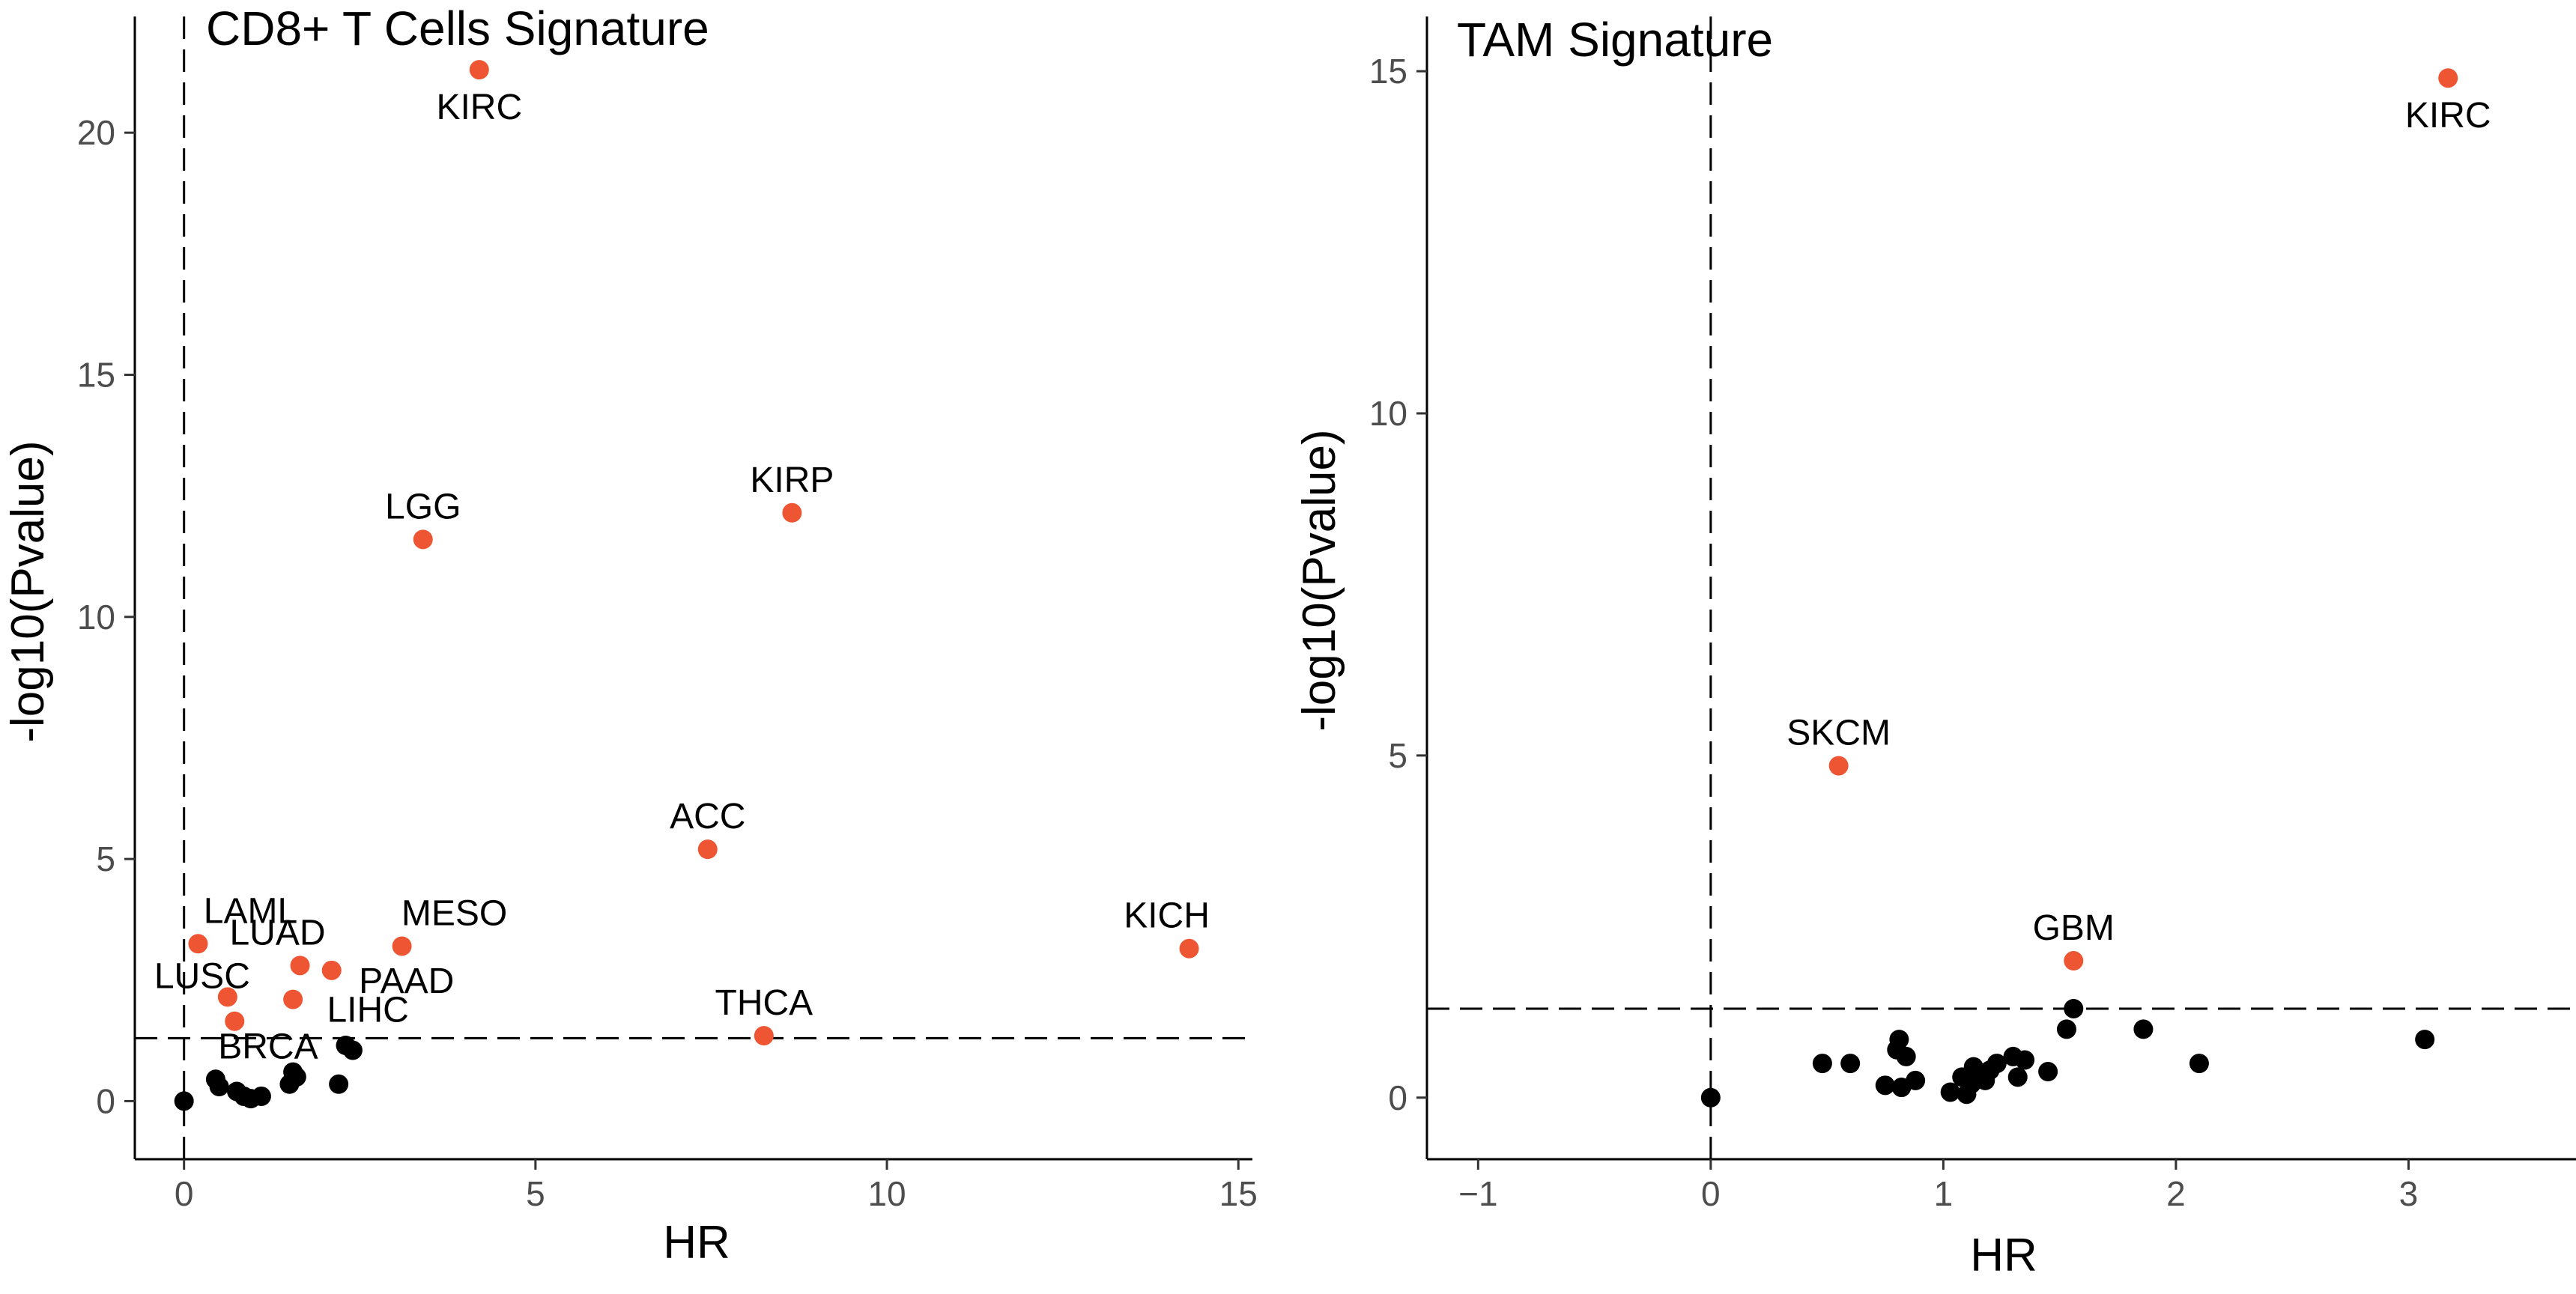 Image resolution: width=2576 pixels, height=1294 pixels. What do you see at coordinates (2176, 1193) in the screenshot?
I see `x-tick-label: 2` at bounding box center [2176, 1193].